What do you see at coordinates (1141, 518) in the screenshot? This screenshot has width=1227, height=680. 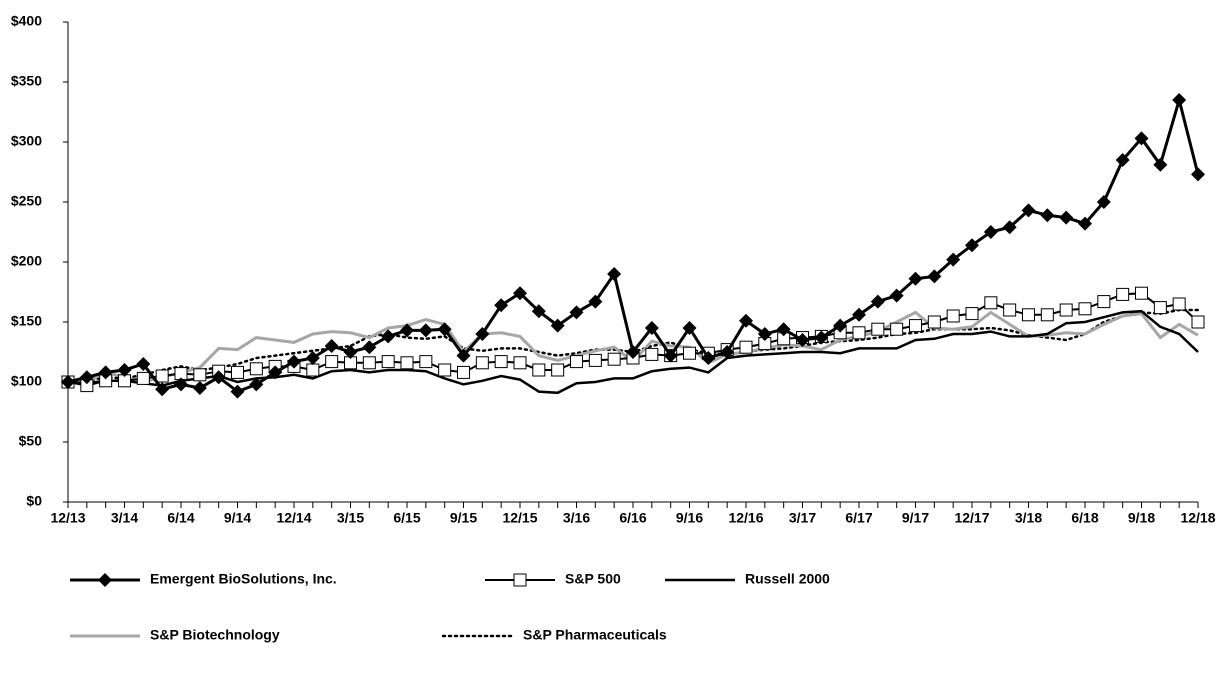 I see `x-tick-label: 9/18` at bounding box center [1141, 518].